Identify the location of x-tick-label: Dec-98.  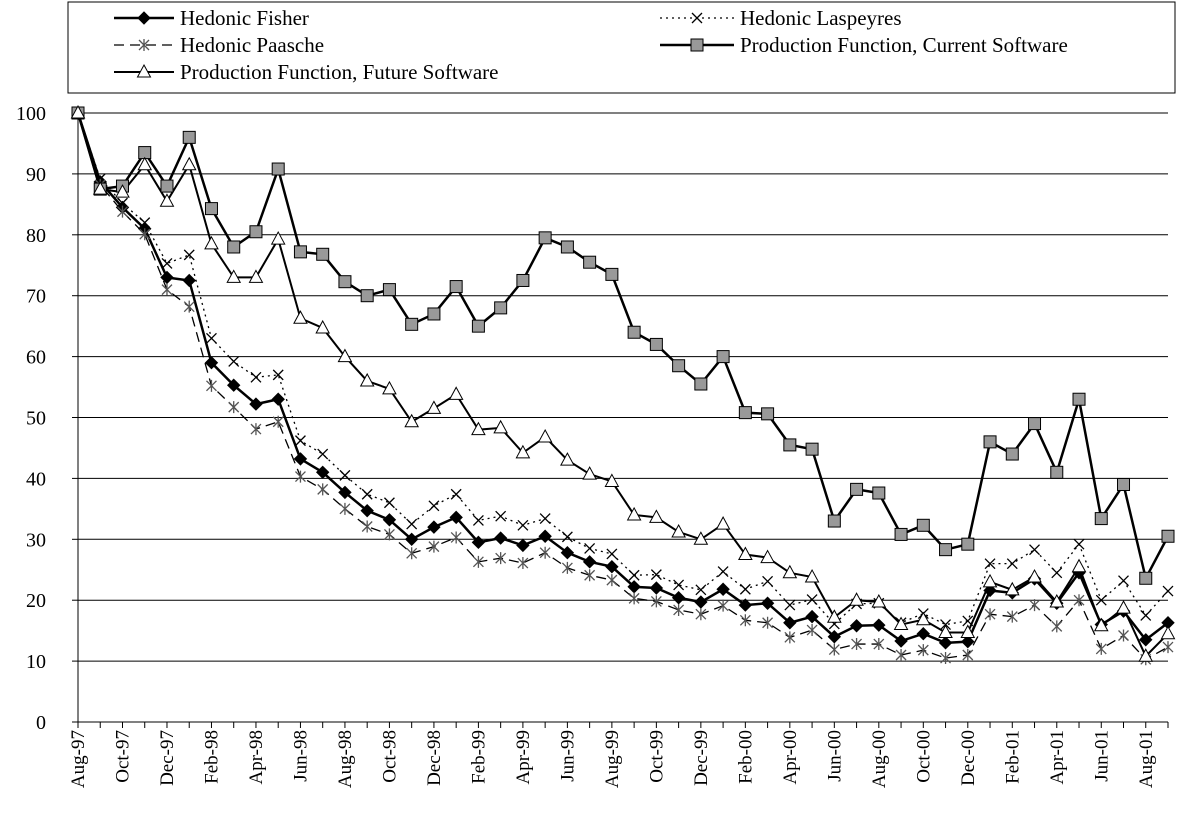
(434, 758).